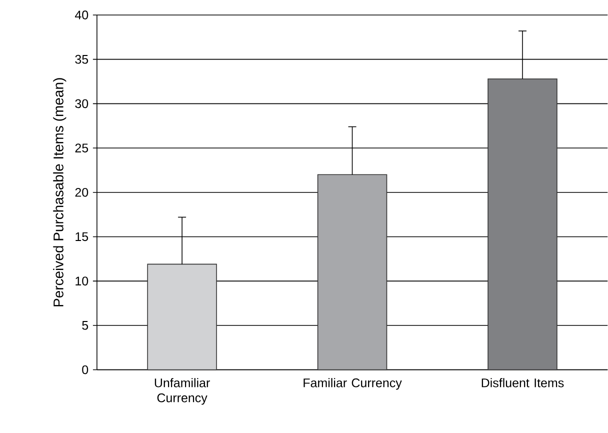 Image resolution: width=608 pixels, height=433 pixels. Describe the element at coordinates (353, 384) in the screenshot. I see `x-tick-label: Familiar Currency` at that location.